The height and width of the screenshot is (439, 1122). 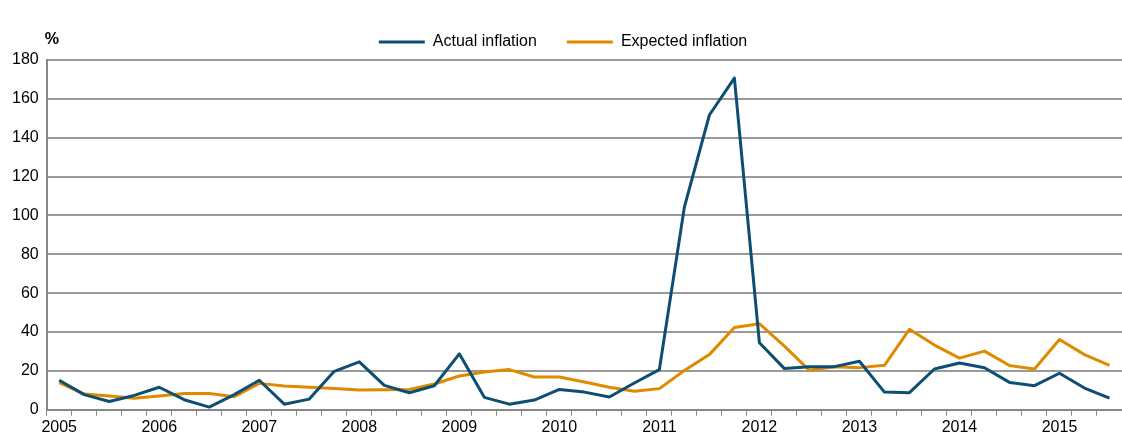 I want to click on x-tick-label: 2014, so click(x=959, y=426).